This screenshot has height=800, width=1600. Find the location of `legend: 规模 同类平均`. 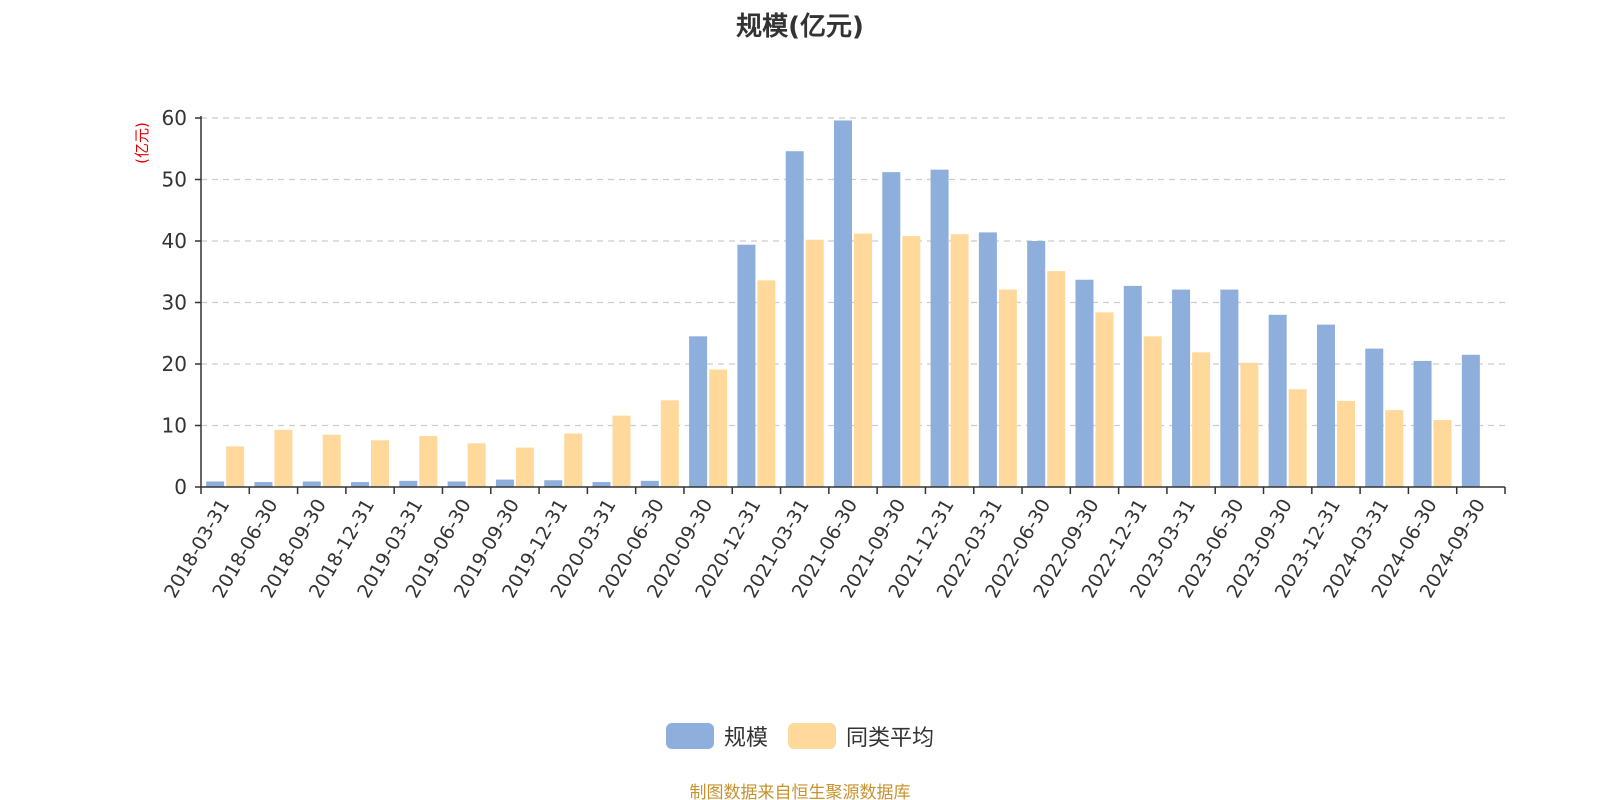

legend: 规模 同类平均 is located at coordinates (800, 736).